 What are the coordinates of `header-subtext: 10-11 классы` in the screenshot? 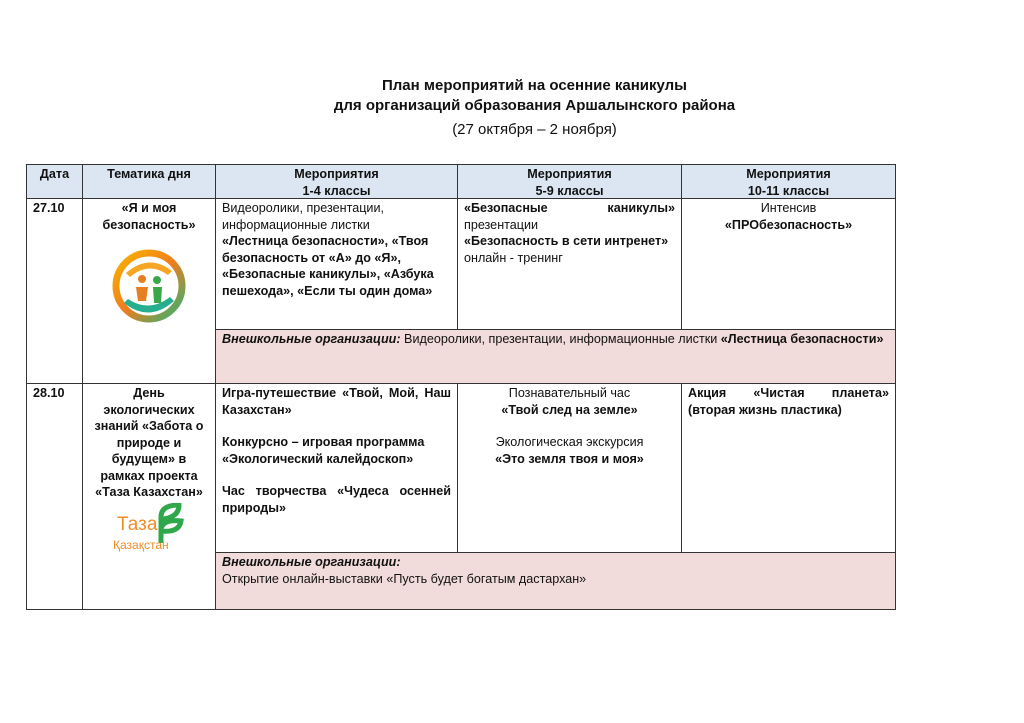 It's located at (788, 190).